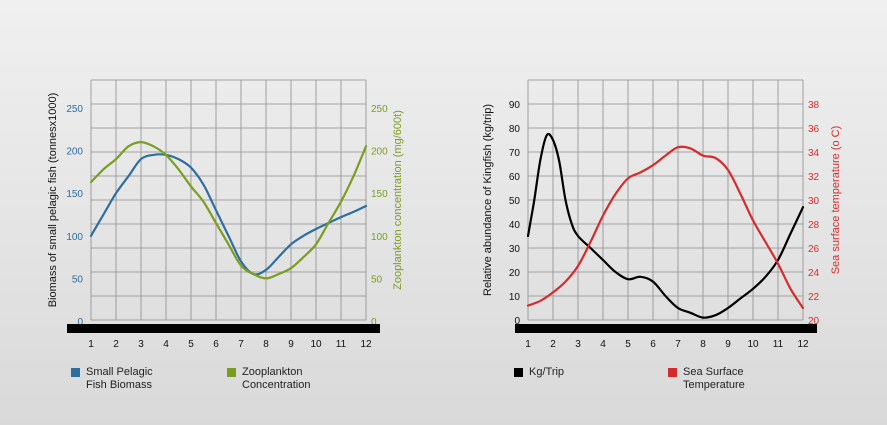  I want to click on y-right-tick-label: 38, so click(814, 105).